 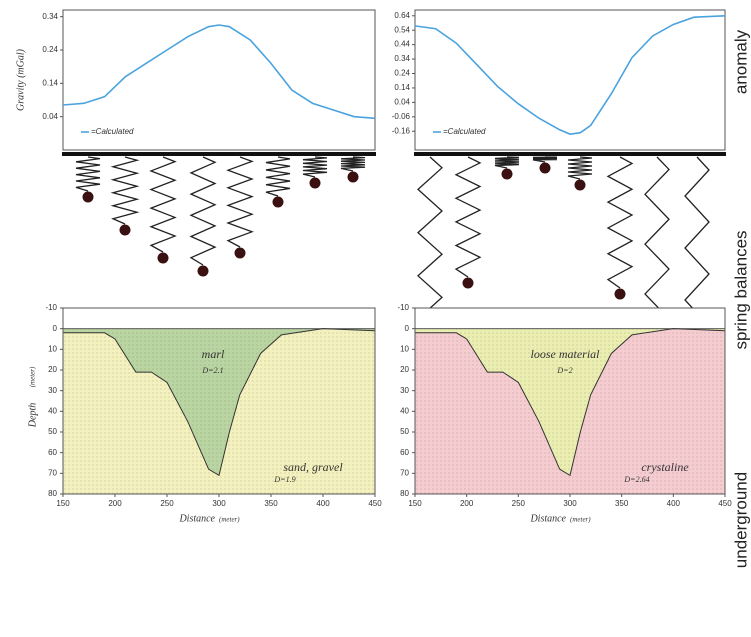 What do you see at coordinates (33, 376) in the screenshot?
I see `y-axis-unit: (meter)` at bounding box center [33, 376].